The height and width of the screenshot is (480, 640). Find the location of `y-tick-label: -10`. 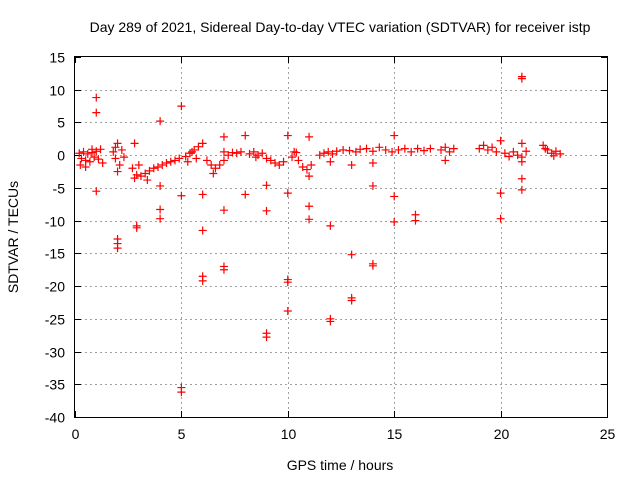

y-tick-label: -10 is located at coordinates (55, 222).